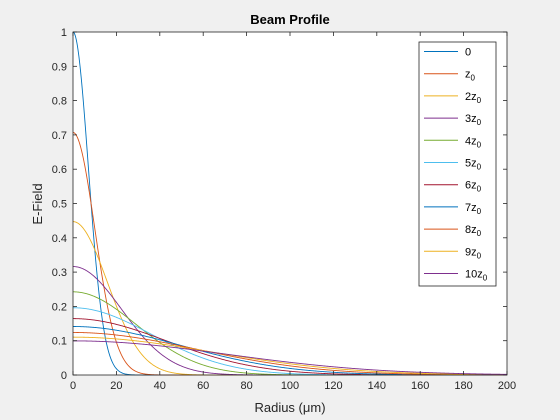 This screenshot has height=420, width=560. Describe the element at coordinates (59, 342) in the screenshot. I see `y-tick-label: 0.1` at that location.